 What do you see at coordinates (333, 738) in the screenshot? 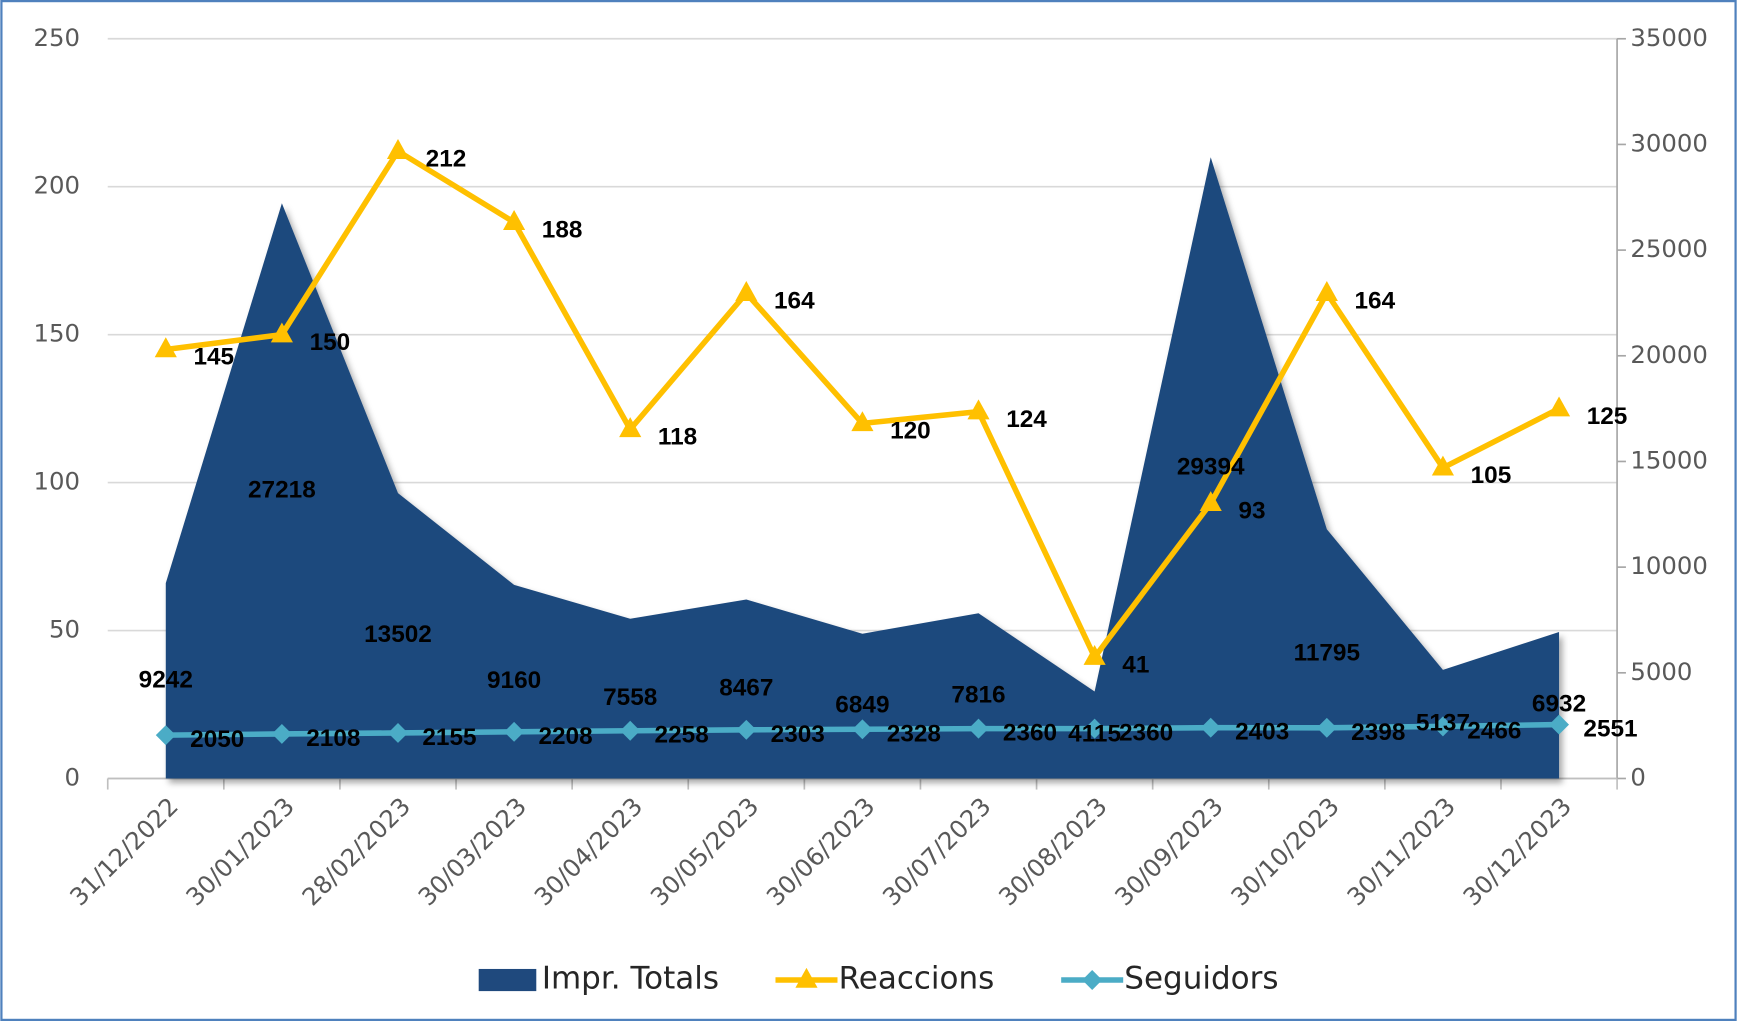
I see `data-label: 2108` at bounding box center [333, 738].